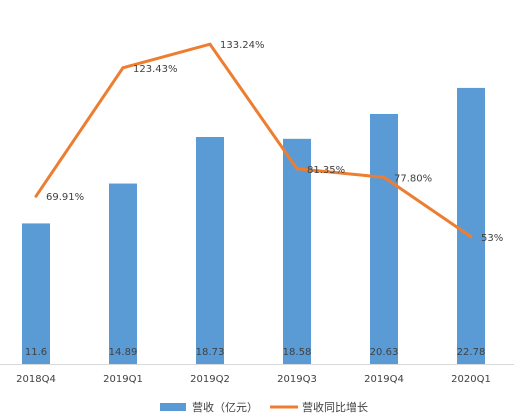 The image size is (514, 419). What do you see at coordinates (210, 352) in the screenshot?
I see `bar-value-label: 18.73` at bounding box center [210, 352].